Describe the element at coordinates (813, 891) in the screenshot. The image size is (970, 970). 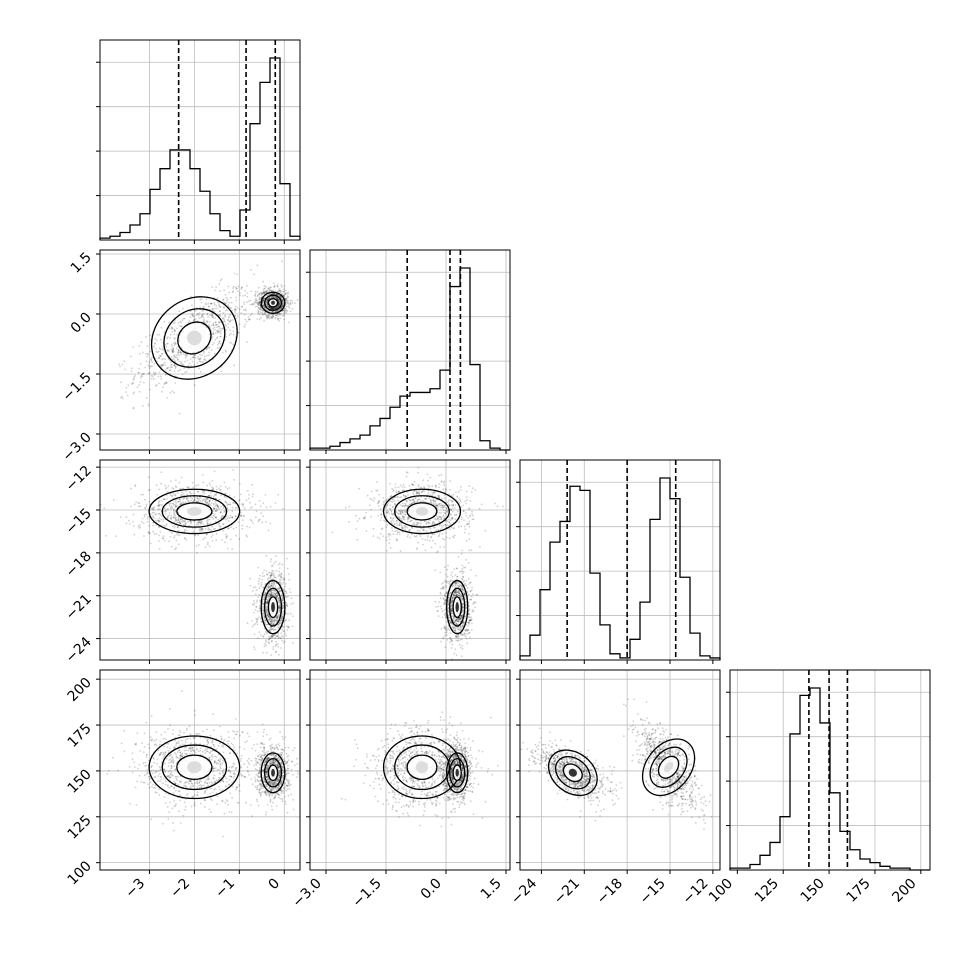
I see `x-tick-label: 150` at that location.